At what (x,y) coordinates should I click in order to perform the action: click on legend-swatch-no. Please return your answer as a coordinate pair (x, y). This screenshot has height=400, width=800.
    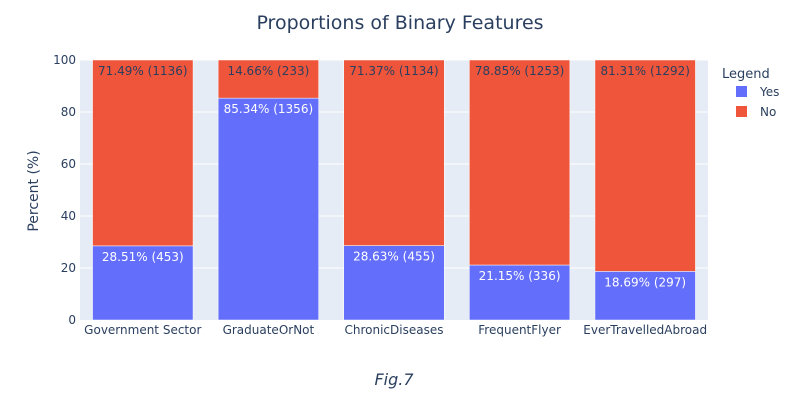
    Looking at the image, I should click on (741, 111).